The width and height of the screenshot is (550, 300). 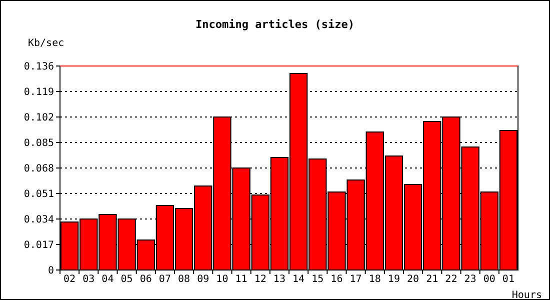 I want to click on x-axis-title: Hours, so click(x=527, y=295).